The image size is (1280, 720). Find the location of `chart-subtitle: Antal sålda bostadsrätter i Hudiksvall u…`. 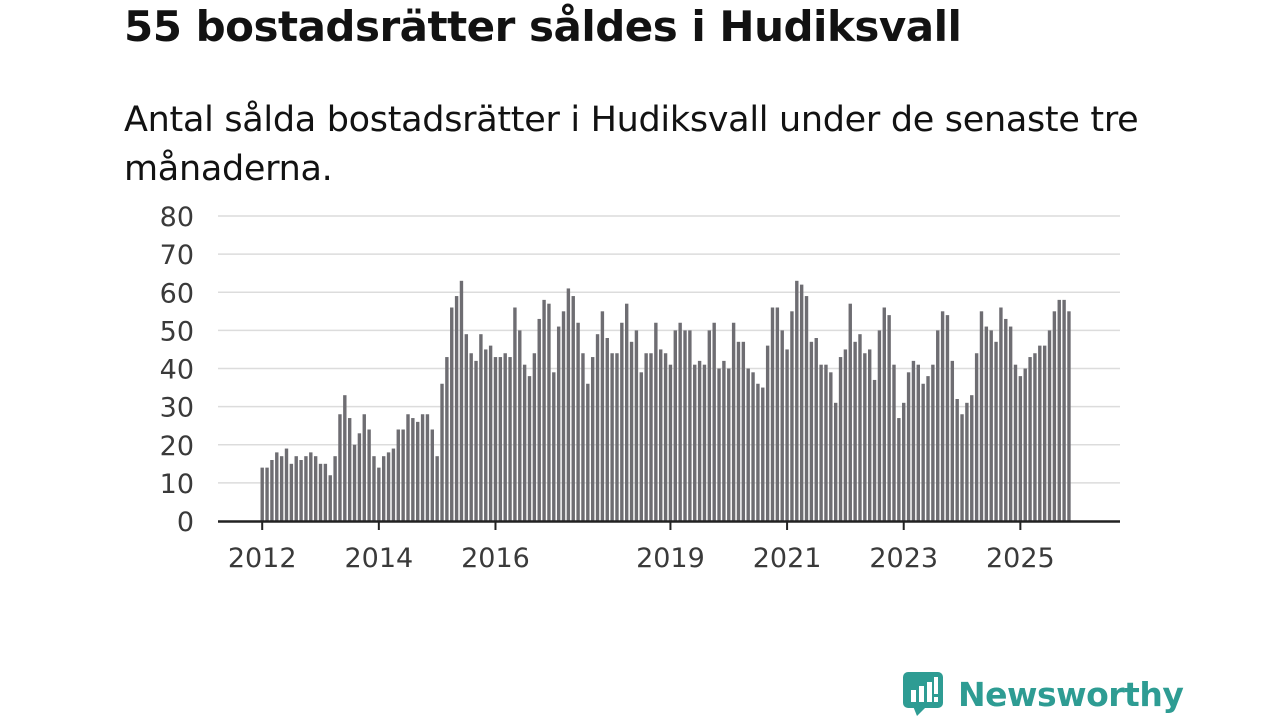

chart-subtitle: Antal sålda bostadsrätter i Hudiksvall u… is located at coordinates (631, 144).